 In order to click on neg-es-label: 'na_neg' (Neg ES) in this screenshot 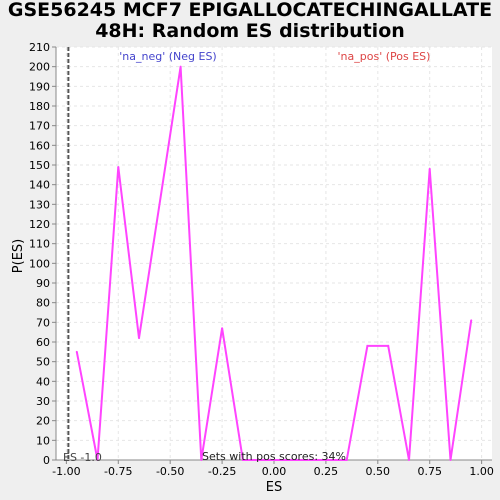, I will do `click(167, 56)`.